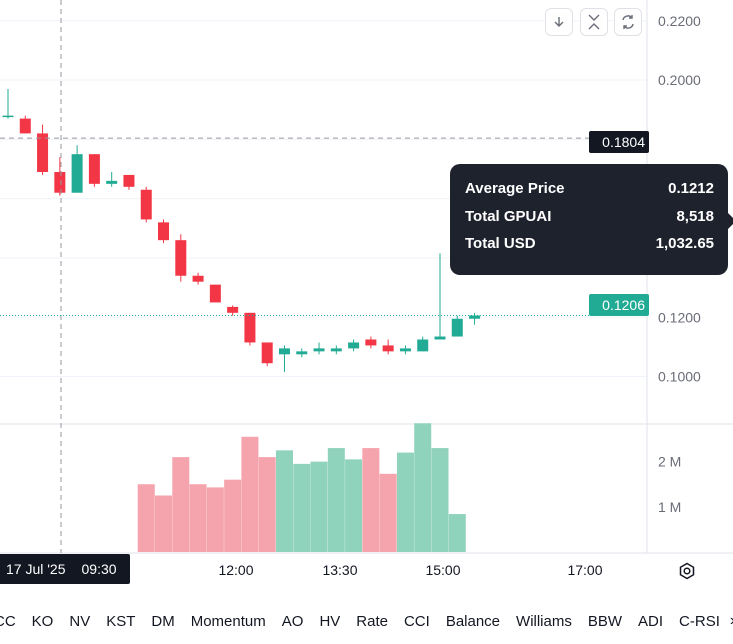 Image resolution: width=733 pixels, height=644 pixels. Describe the element at coordinates (695, 216) in the screenshot. I see `tooltip-value: 8,518` at that location.